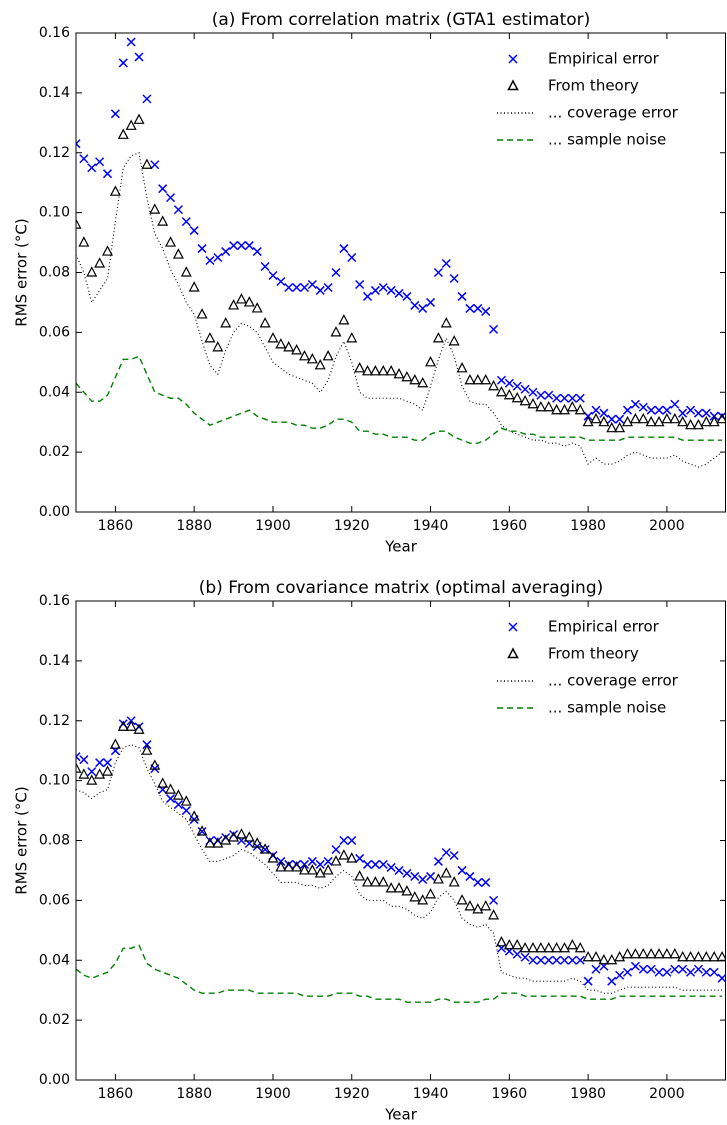  What do you see at coordinates (54, 1080) in the screenshot?
I see `y-tick-label: 0.00` at bounding box center [54, 1080].